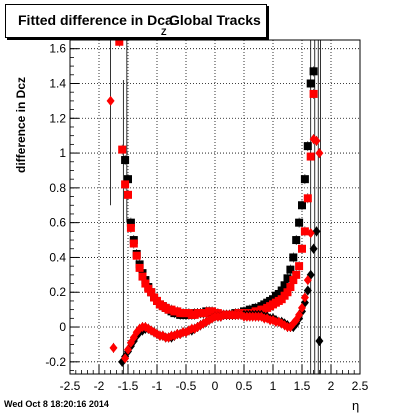  Describe the element at coordinates (186, 386) in the screenshot. I see `x-tick-label: -0.5` at that location.